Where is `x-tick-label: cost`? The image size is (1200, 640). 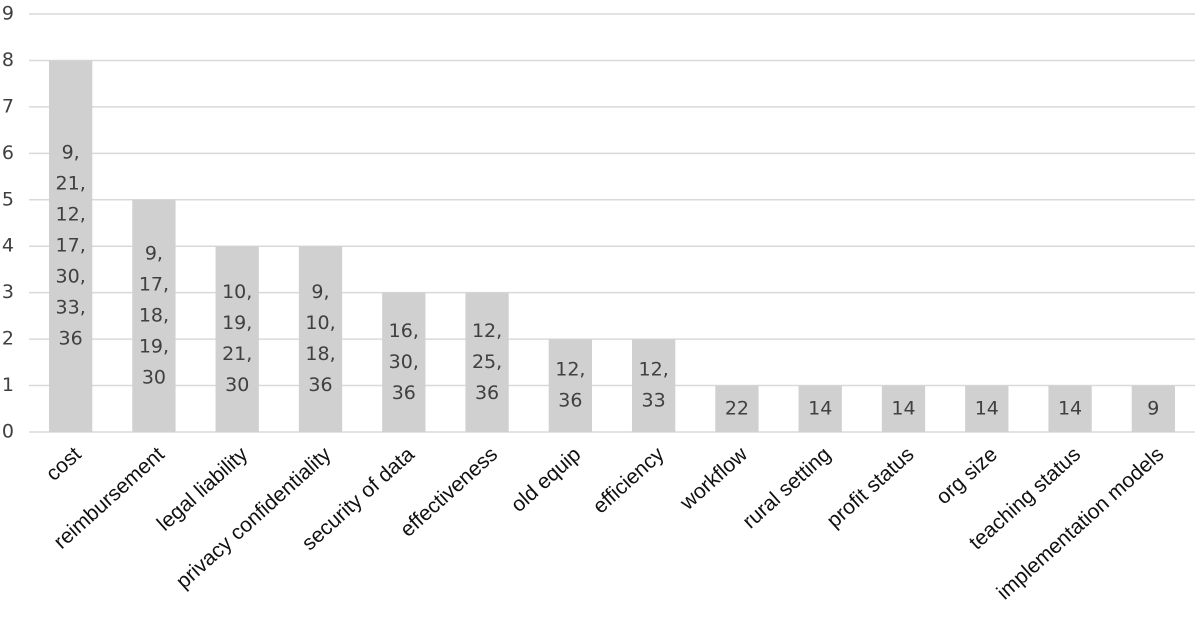
x-tick-label: cost is located at coordinates (64, 464).